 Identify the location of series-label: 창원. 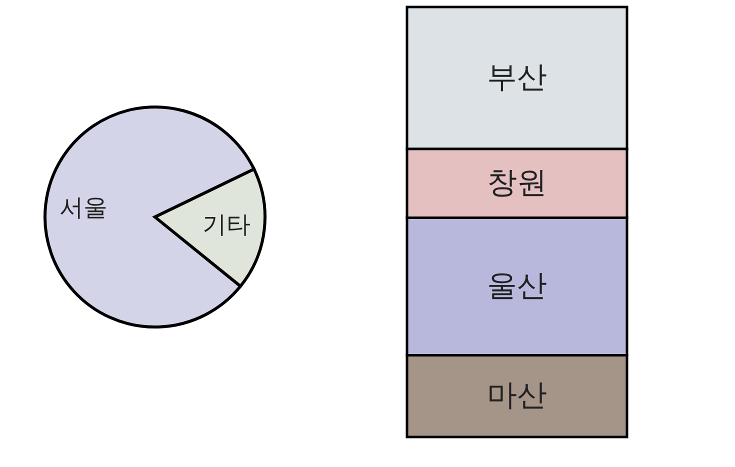
(517, 182).